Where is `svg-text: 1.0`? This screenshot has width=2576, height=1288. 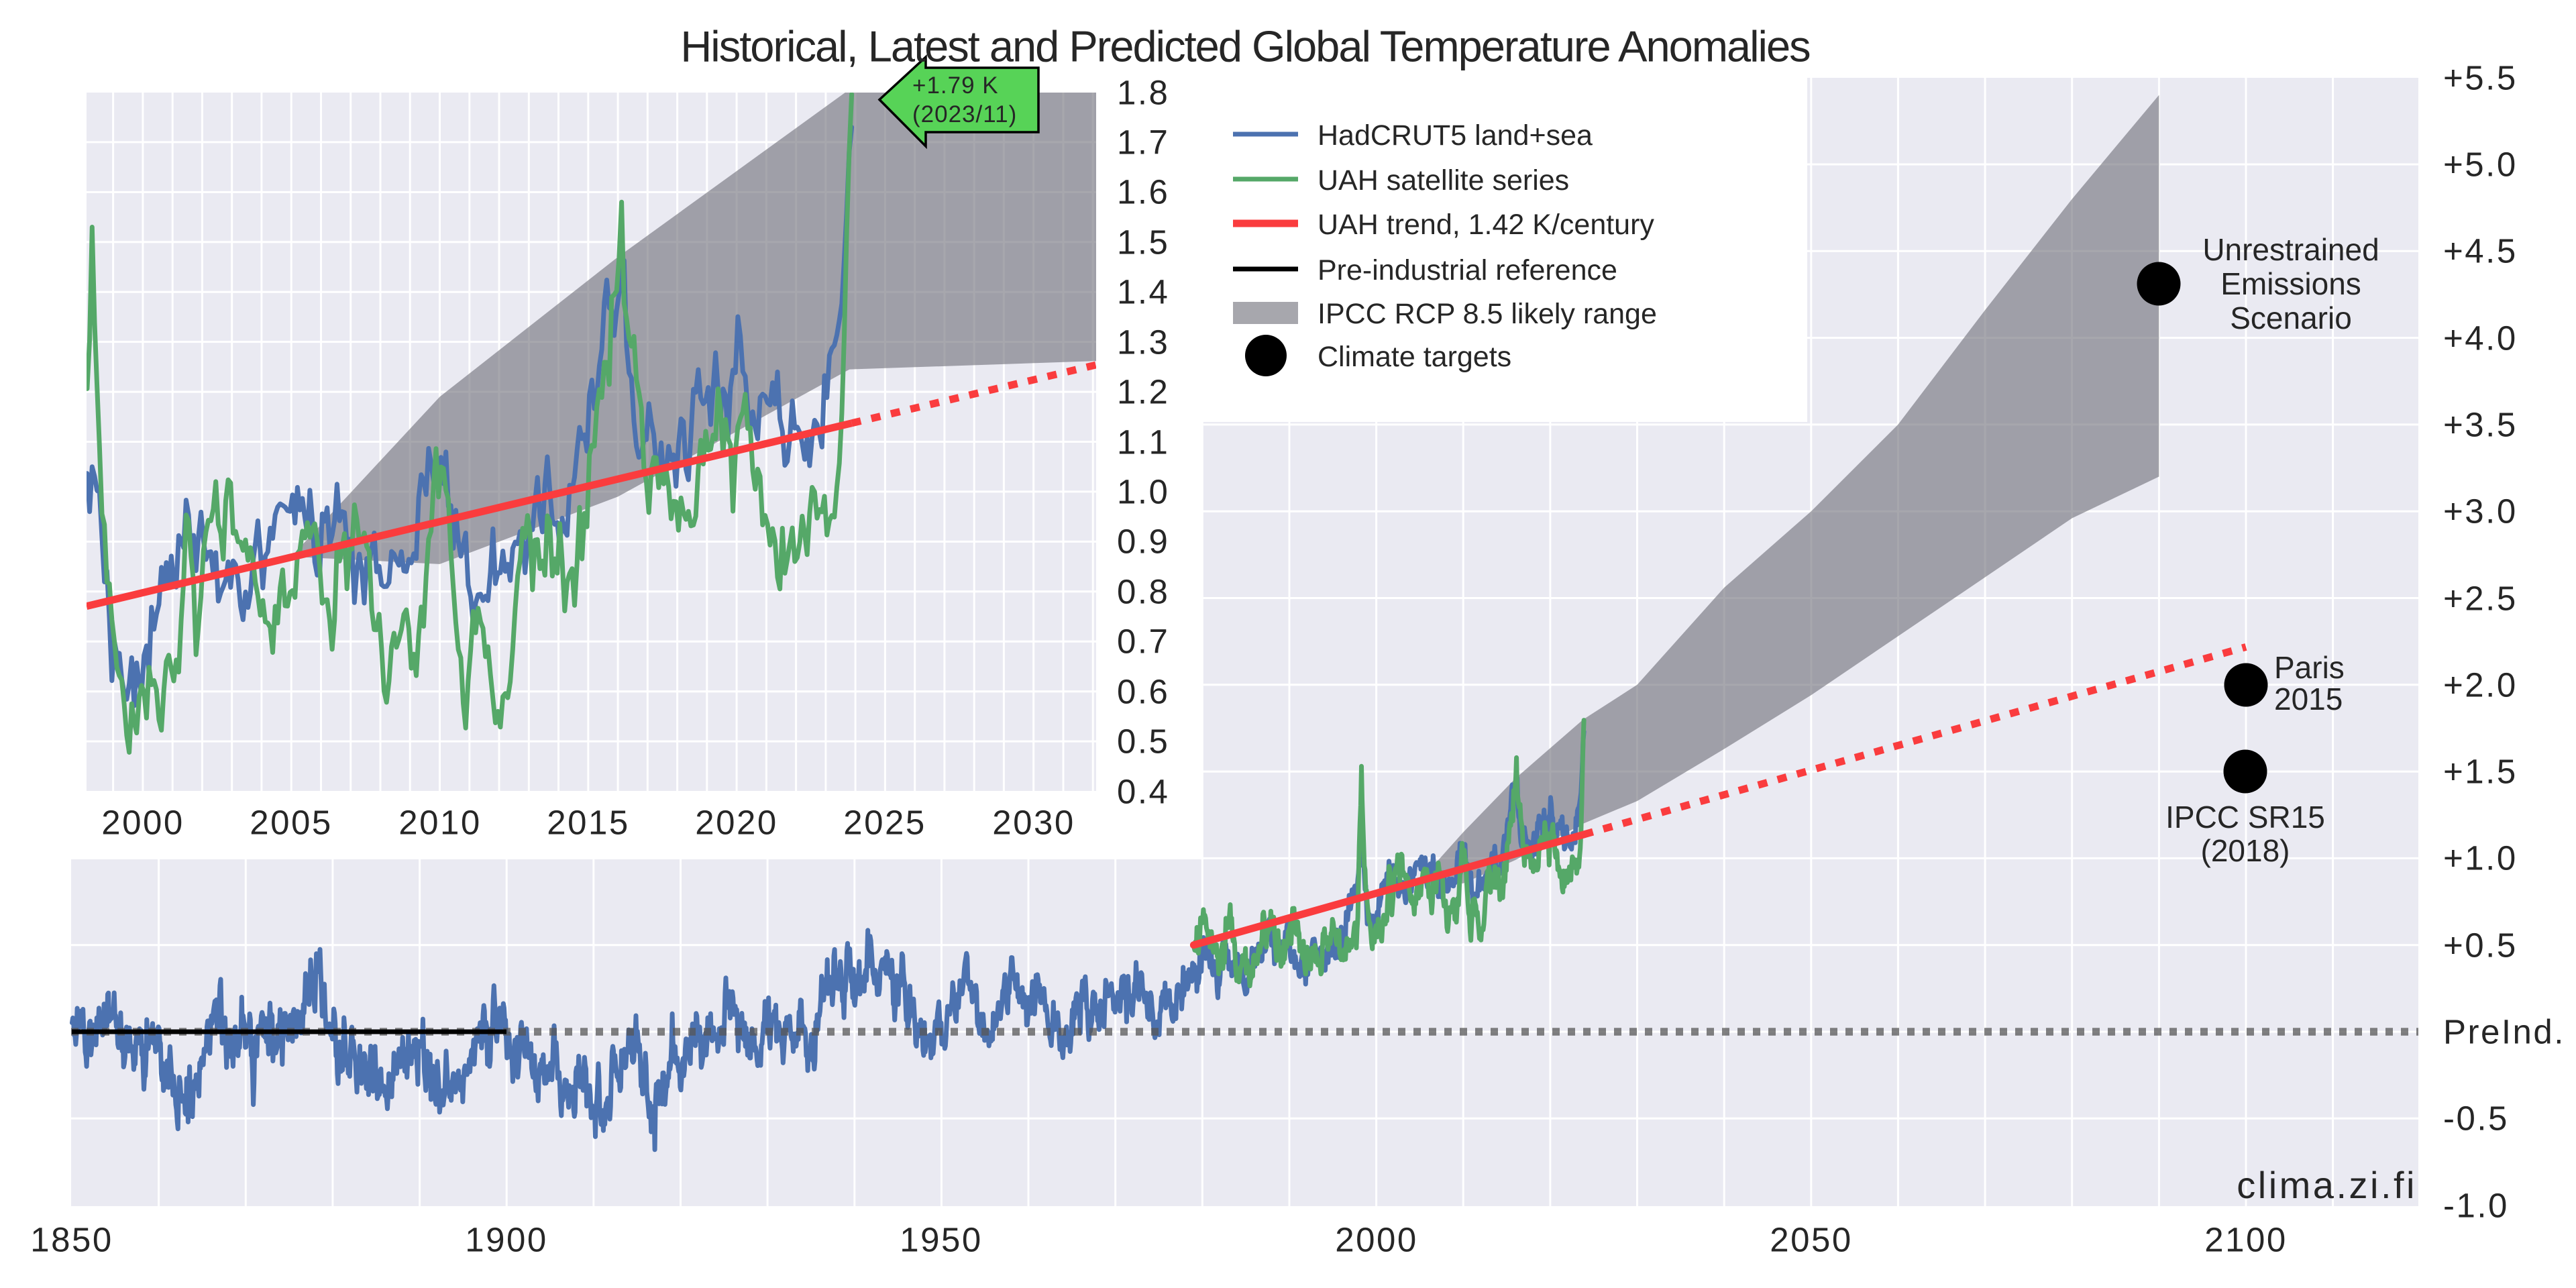
svg-text: 1.0 is located at coordinates (1143, 492).